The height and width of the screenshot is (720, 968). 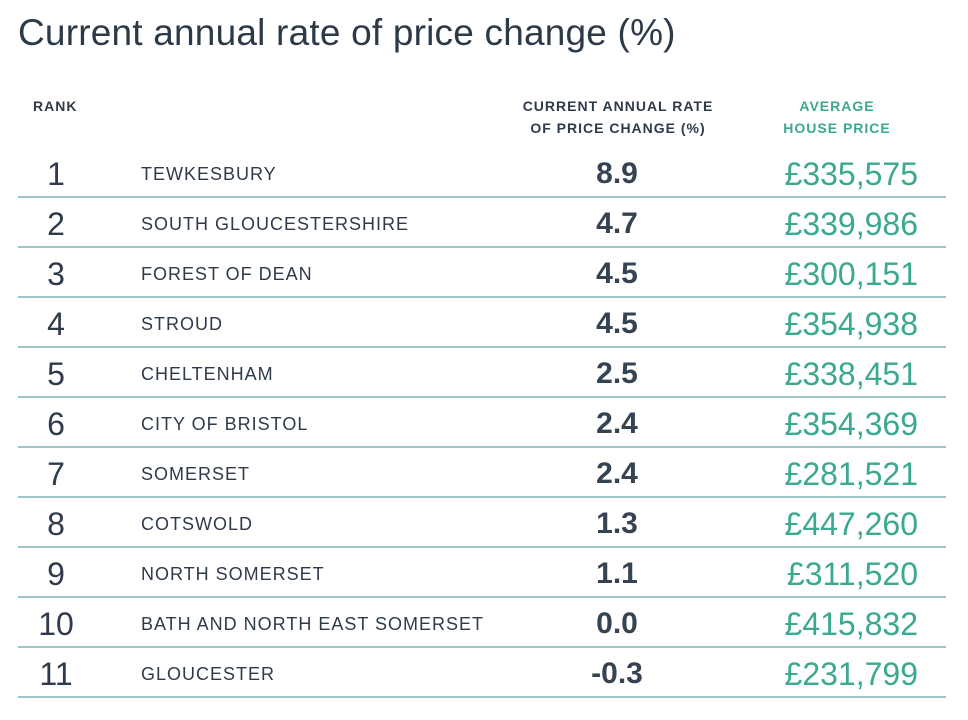 What do you see at coordinates (207, 374) in the screenshot?
I see `area-cell: CHELTENHAM` at bounding box center [207, 374].